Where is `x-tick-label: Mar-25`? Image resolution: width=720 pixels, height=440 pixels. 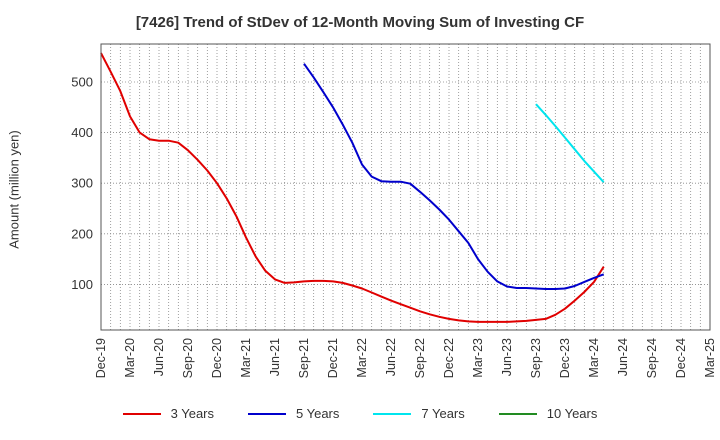
x-tick-label: Mar-25 is located at coordinates (710, 358).